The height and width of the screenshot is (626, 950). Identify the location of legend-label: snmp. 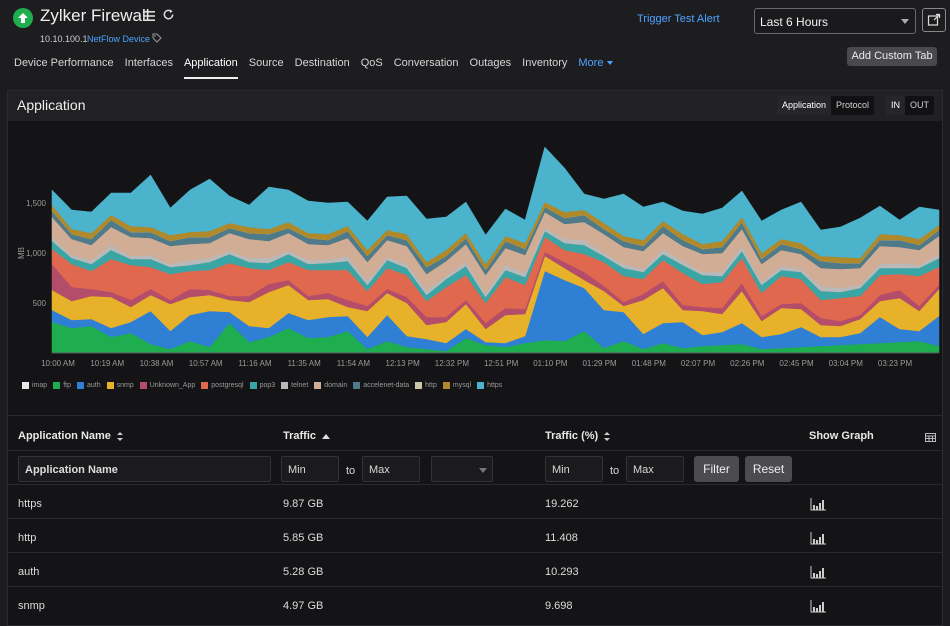
(125, 385).